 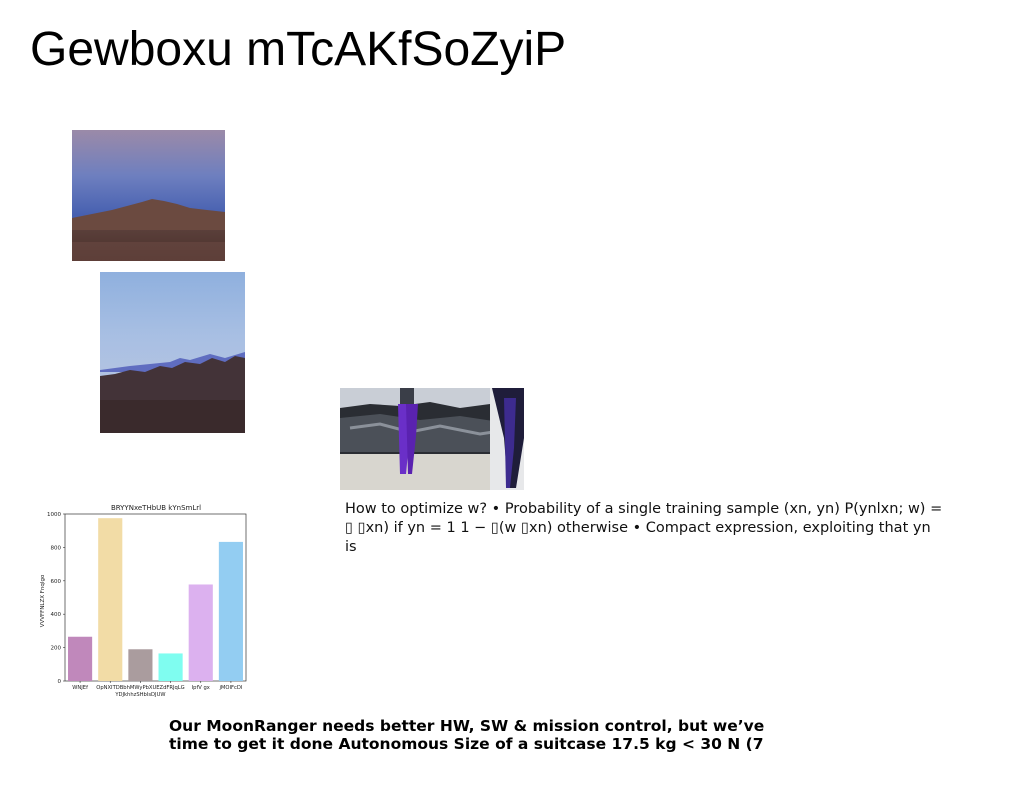 I want to click on chart-y-tick-label: 800, so click(x=56, y=548).